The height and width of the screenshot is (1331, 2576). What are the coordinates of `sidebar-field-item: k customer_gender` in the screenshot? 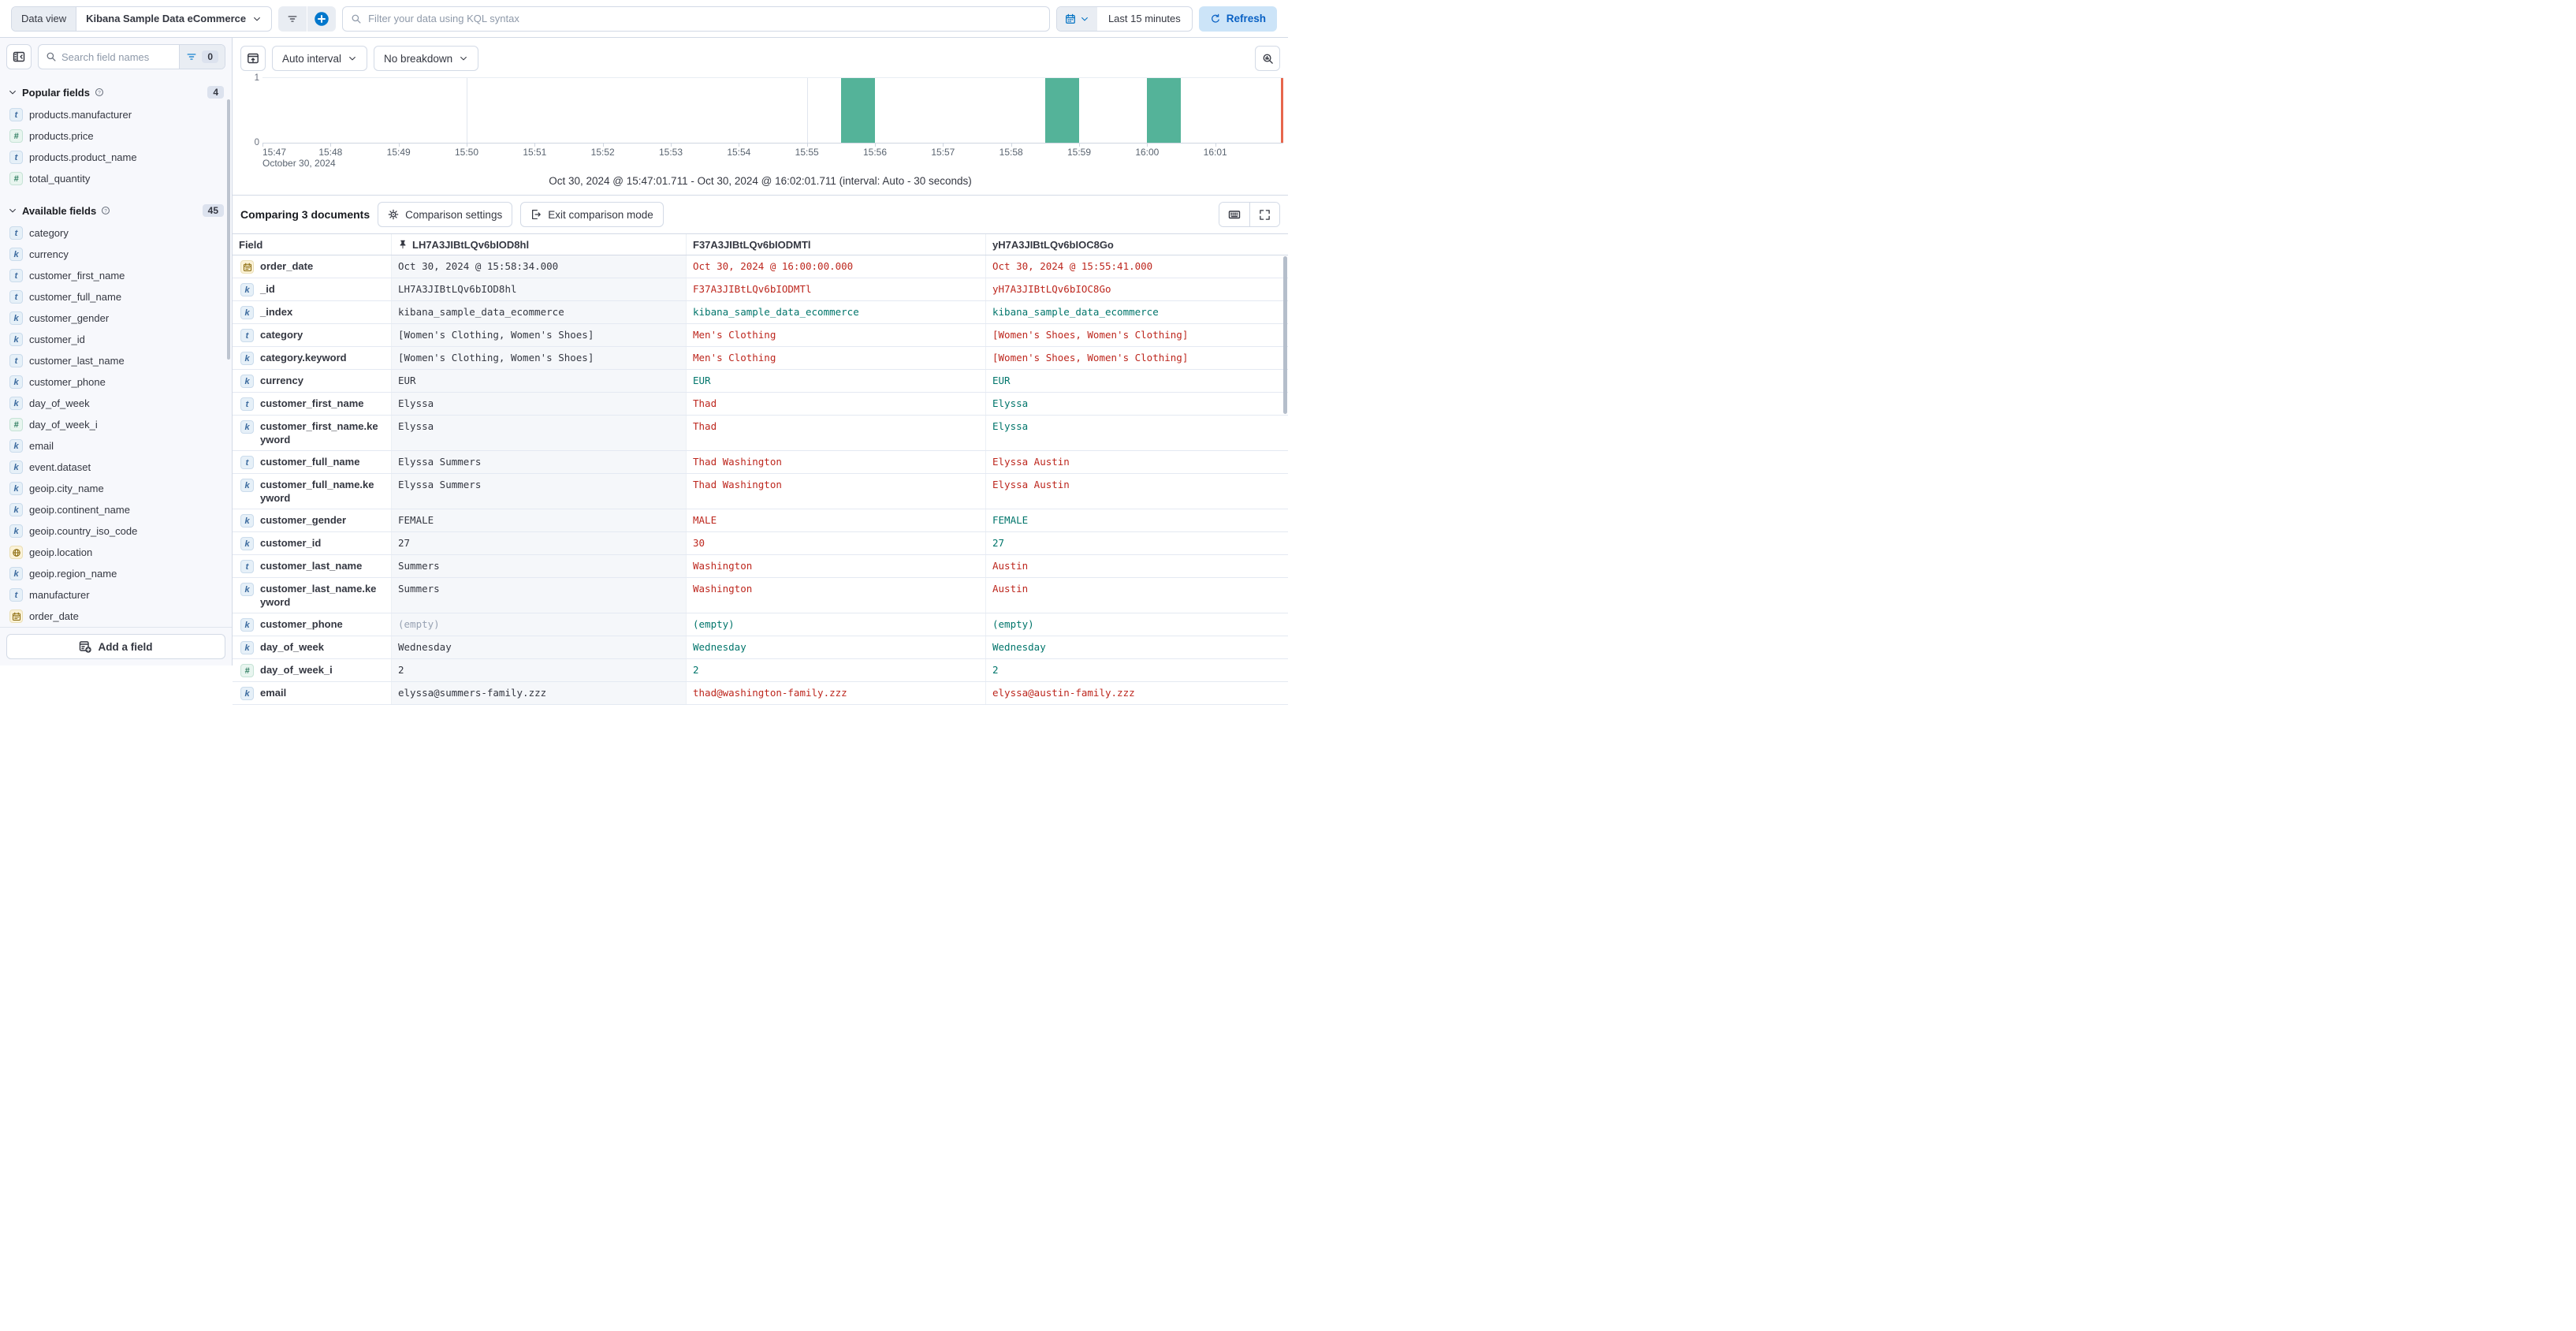 It's located at (116, 318).